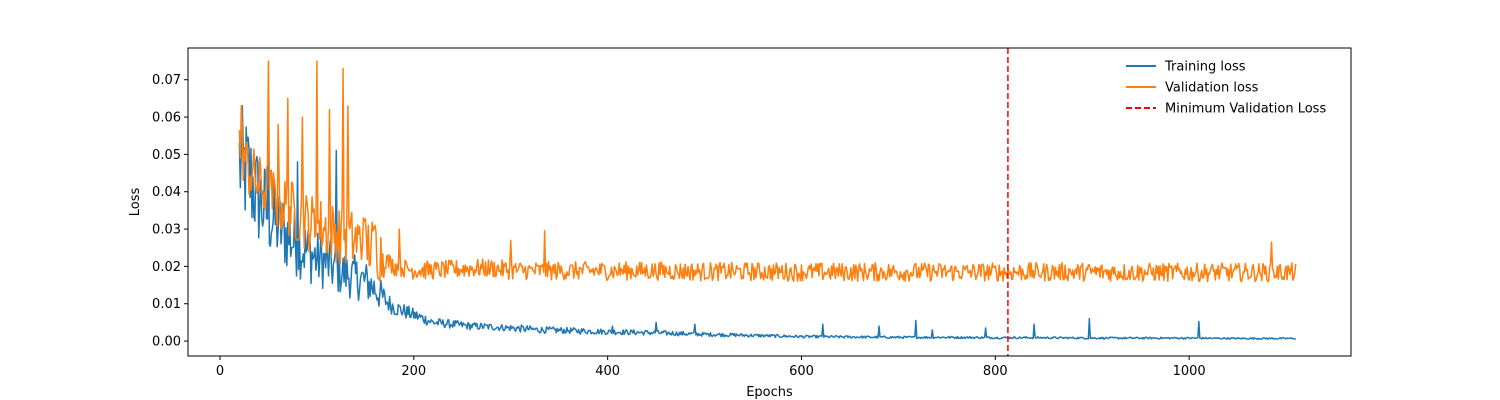 The width and height of the screenshot is (1500, 400). I want to click on x-tick-label: 200, so click(413, 371).